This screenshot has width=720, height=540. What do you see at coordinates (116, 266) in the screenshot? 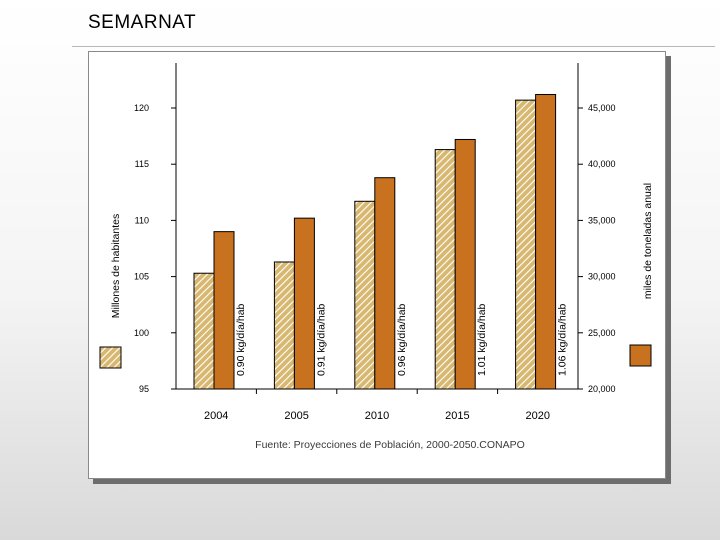
I see `left-axis-title: Millones de habitantes` at bounding box center [116, 266].